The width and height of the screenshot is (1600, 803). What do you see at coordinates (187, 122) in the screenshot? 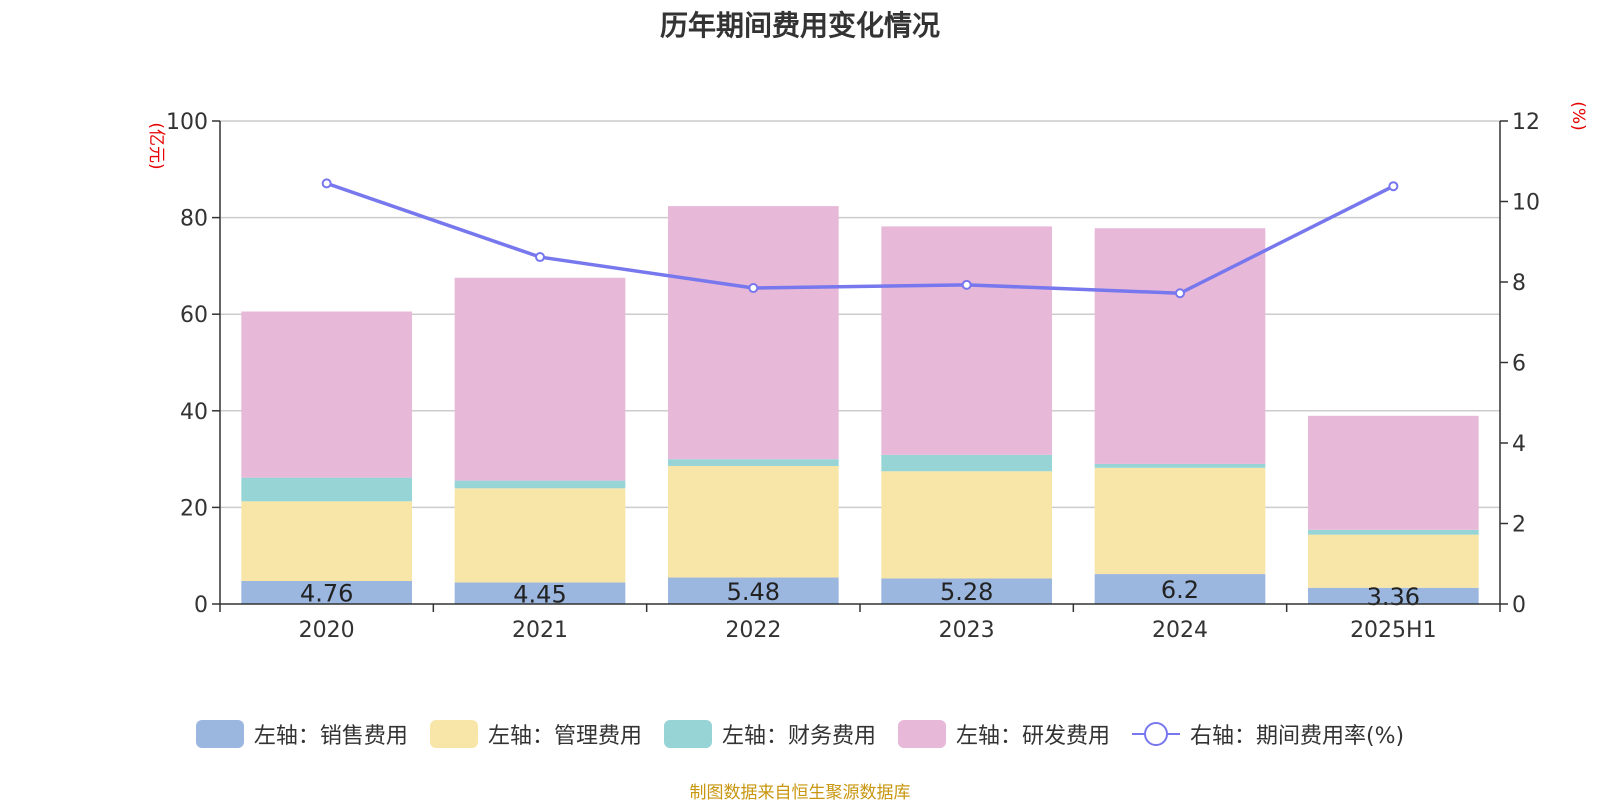
I see `left-axis-tick-label: 100` at bounding box center [187, 122].